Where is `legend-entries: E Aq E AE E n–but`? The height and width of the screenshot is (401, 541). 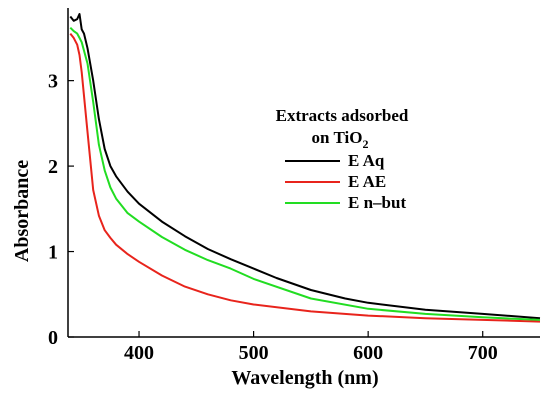 legend-entries: E Aq E AE E n–but is located at coordinates (345, 181).